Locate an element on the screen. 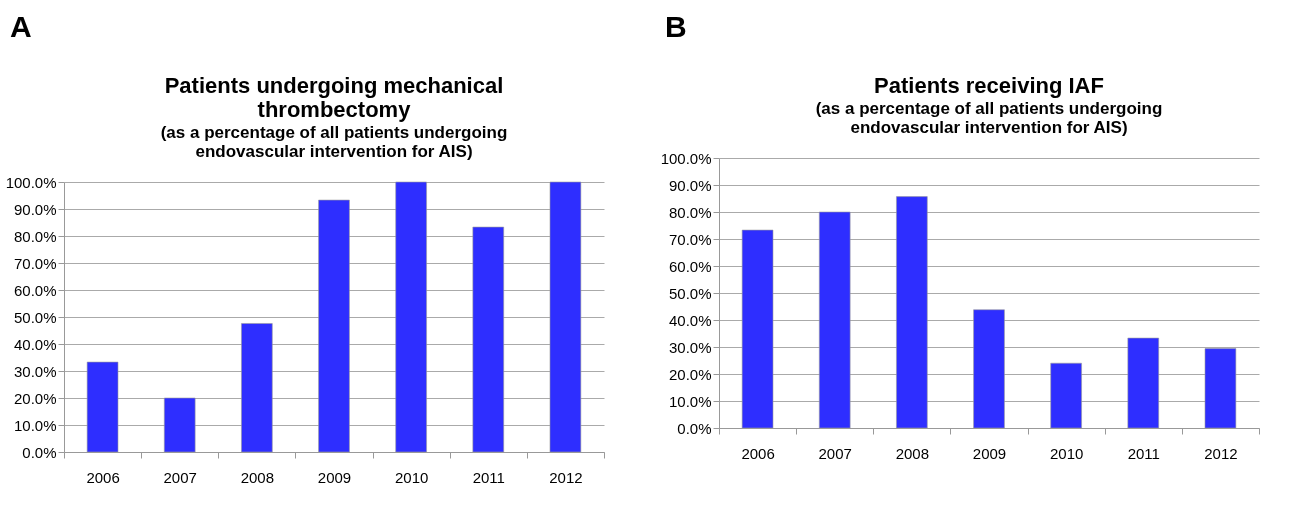 The image size is (1312, 528). chart-title: Patients receiving IAF is located at coordinates (989, 85).